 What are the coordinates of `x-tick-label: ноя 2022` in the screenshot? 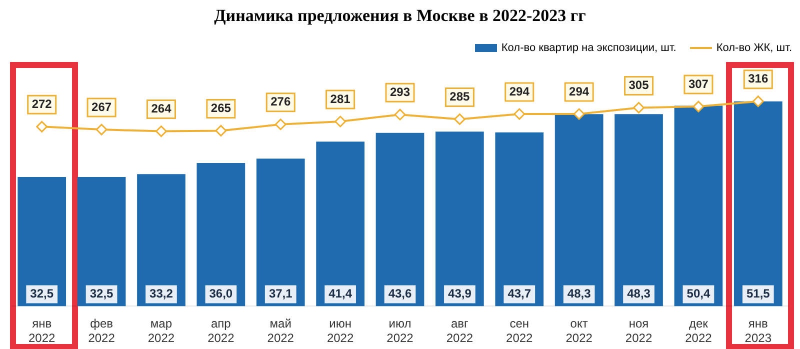 It's located at (638, 331).